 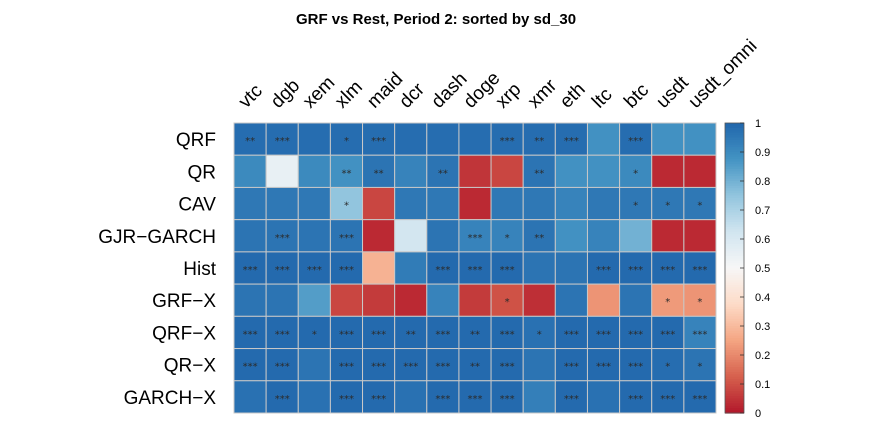 What do you see at coordinates (349, 95) in the screenshot?
I see `column-label: xlm` at bounding box center [349, 95].